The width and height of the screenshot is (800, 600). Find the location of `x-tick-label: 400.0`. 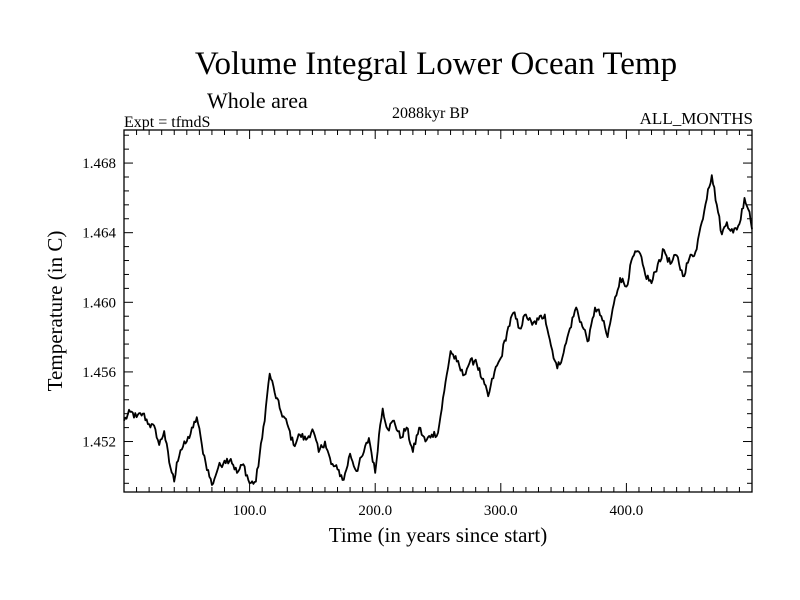

x-tick-label: 400.0 is located at coordinates (627, 511).